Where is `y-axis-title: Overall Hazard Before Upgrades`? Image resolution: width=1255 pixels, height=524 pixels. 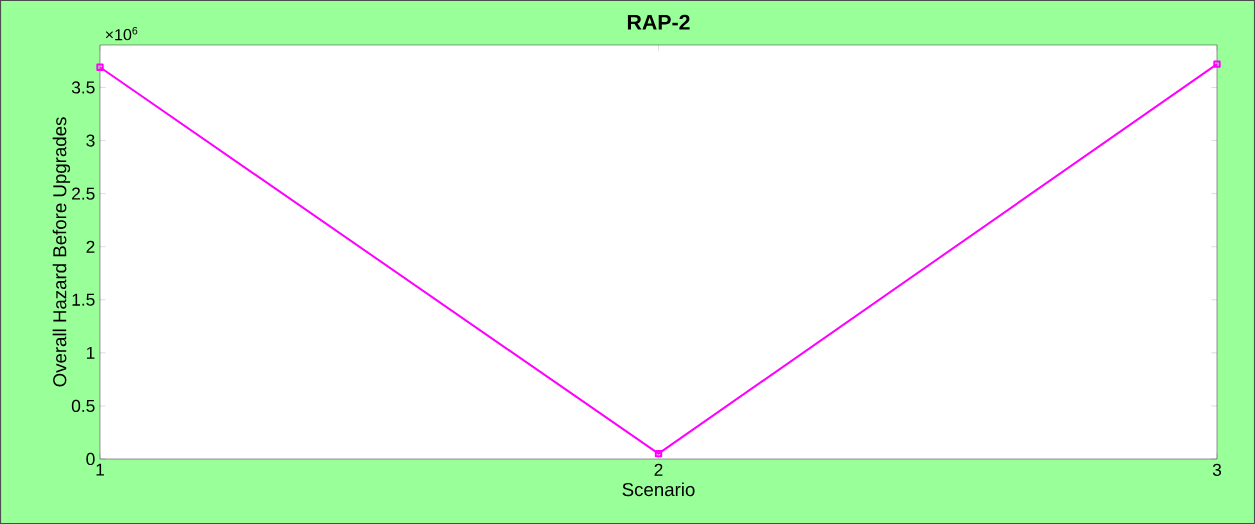
y-axis-title: Overall Hazard Before Upgrades is located at coordinates (61, 252).